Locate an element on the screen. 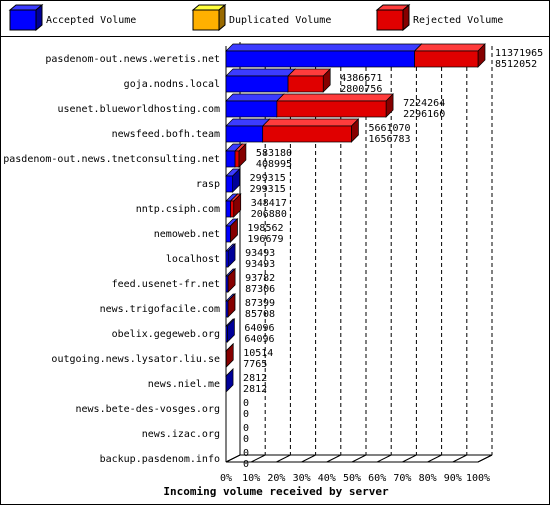 The image size is (550, 509). x-tick-label: 60% is located at coordinates (377, 478).